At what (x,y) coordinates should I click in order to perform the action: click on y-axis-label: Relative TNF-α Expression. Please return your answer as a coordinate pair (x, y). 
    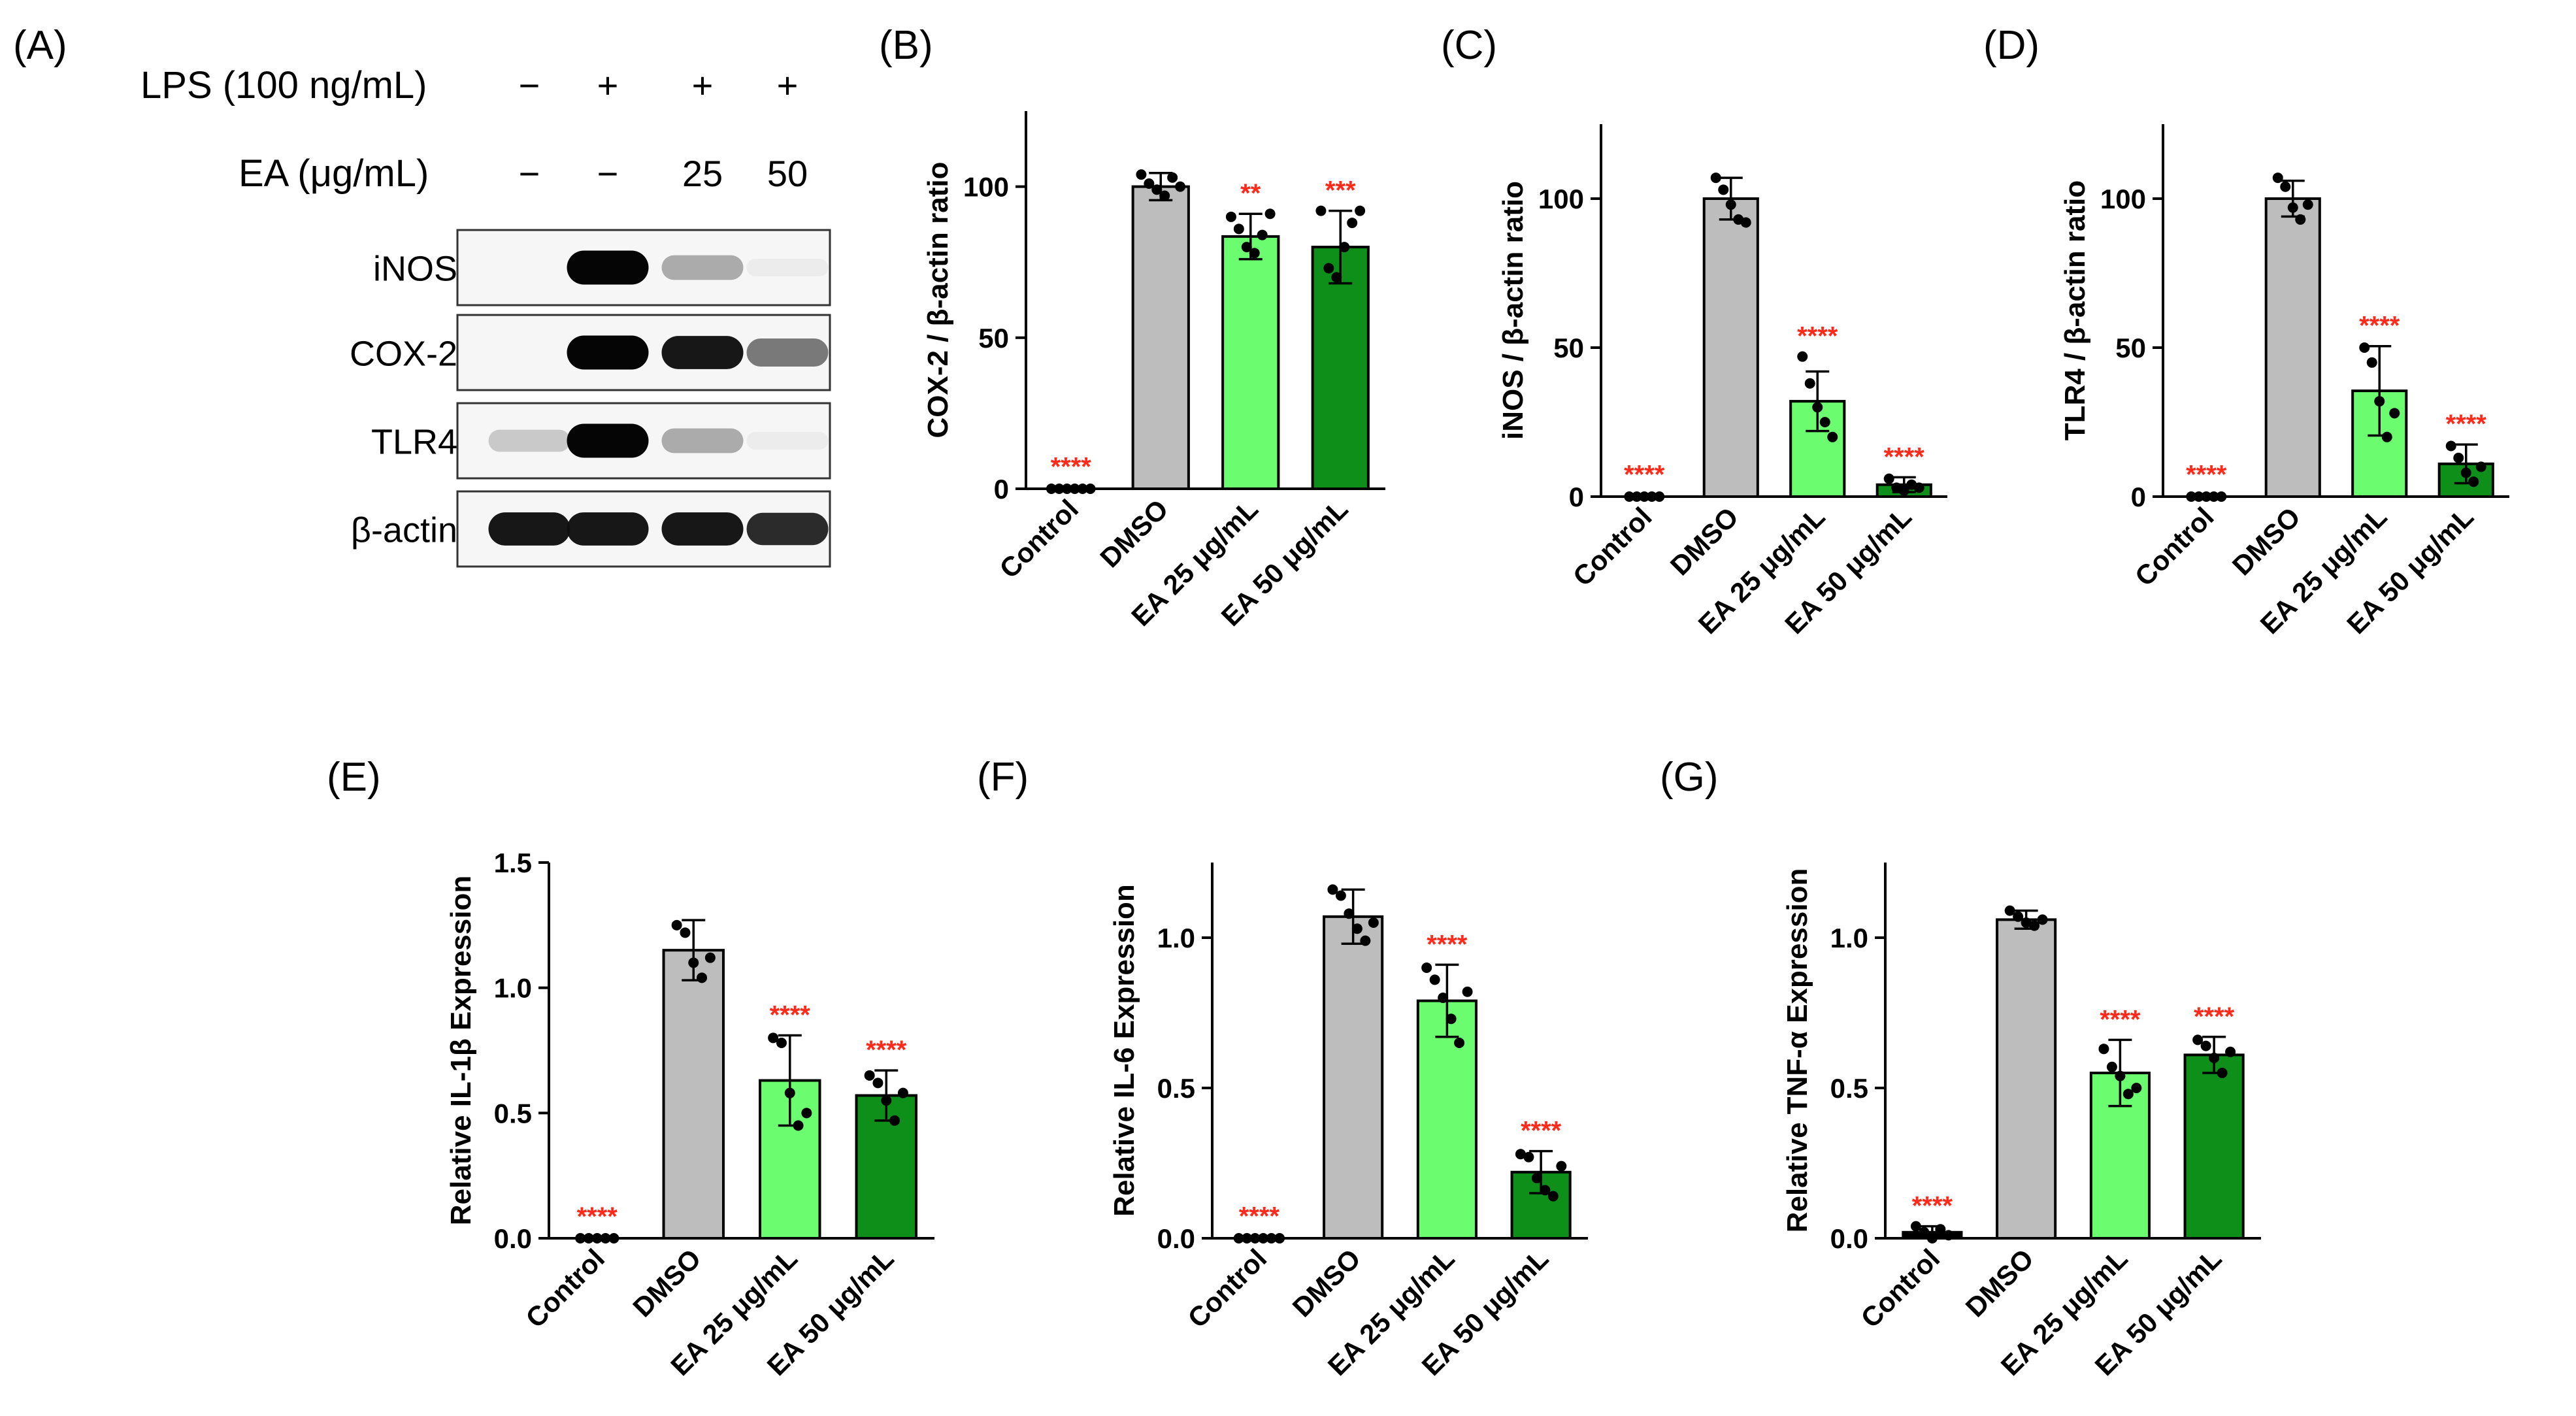
    Looking at the image, I should click on (1797, 1050).